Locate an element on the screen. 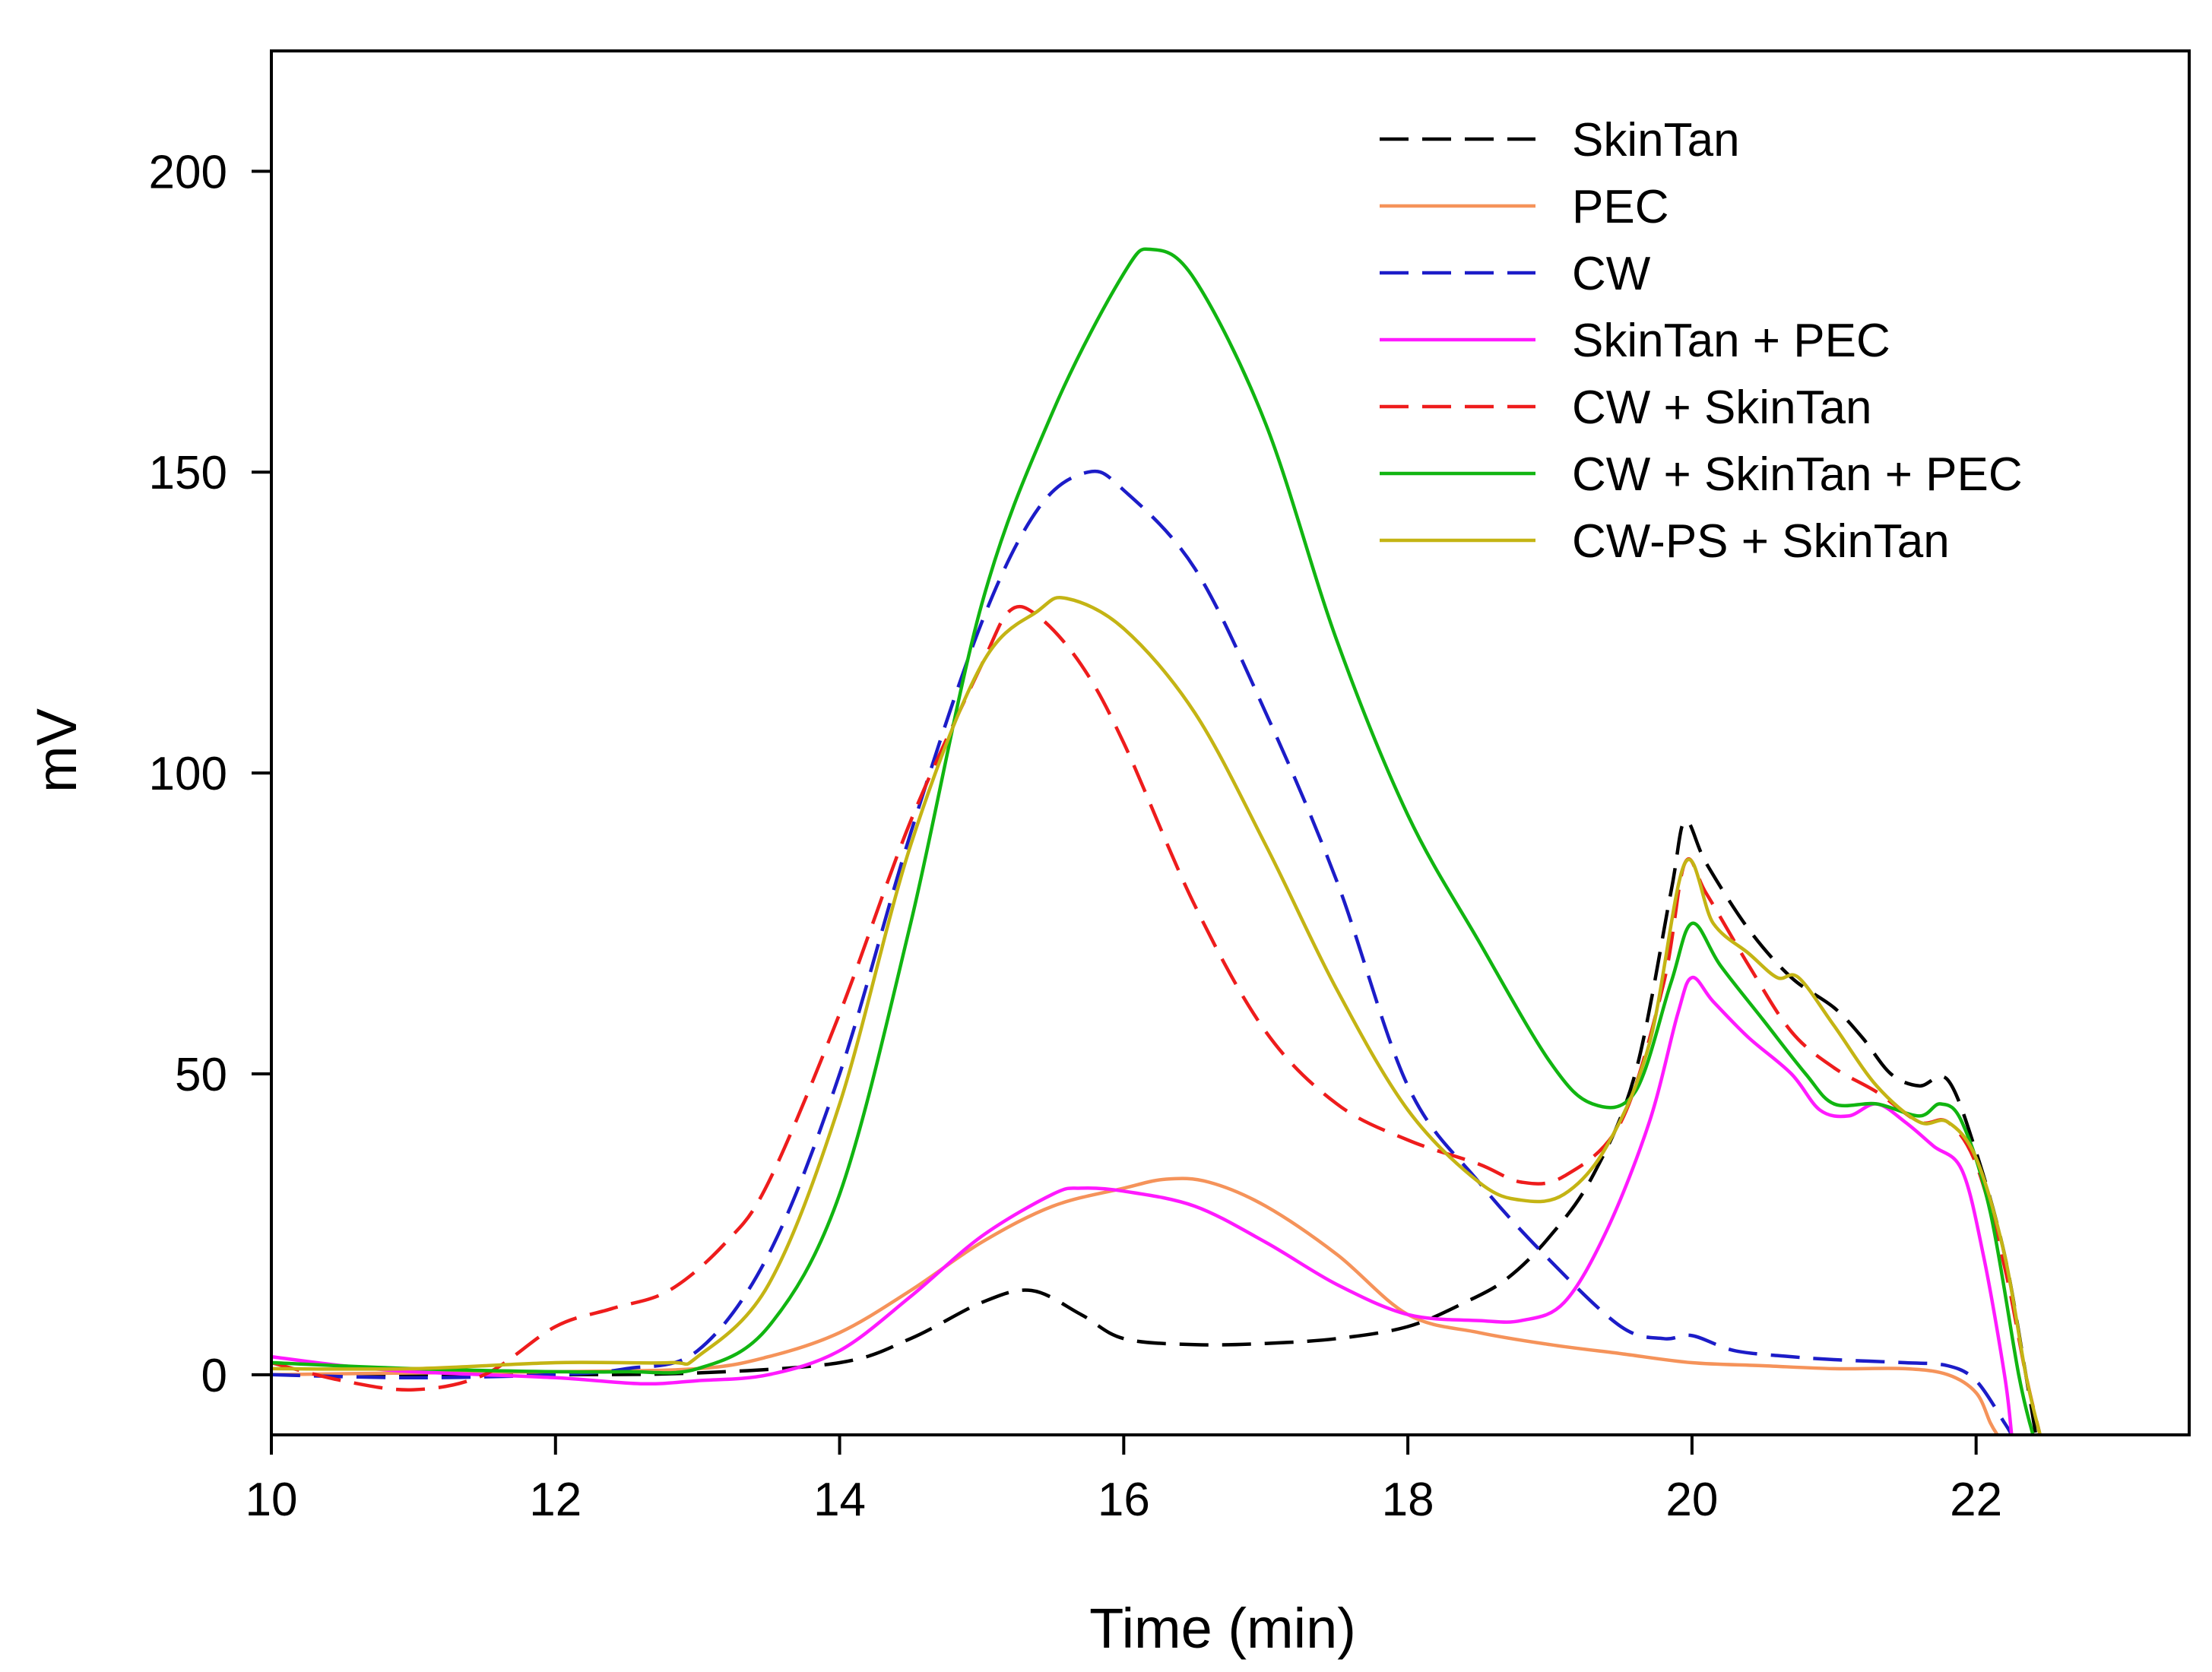 This screenshot has width=2212, height=1672. y-tick-label: 0 is located at coordinates (214, 1376).